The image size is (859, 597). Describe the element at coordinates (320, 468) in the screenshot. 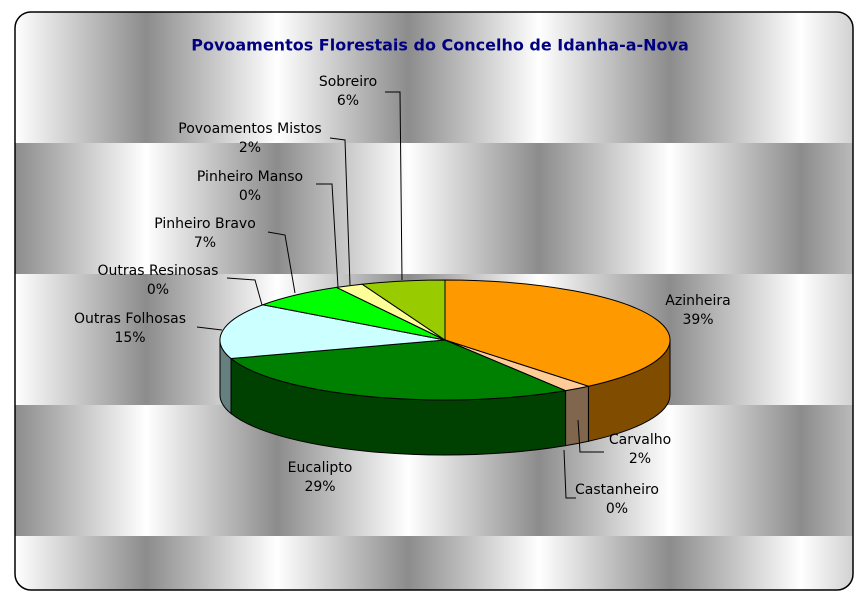

I see `data-label-name: Eucalipto` at that location.